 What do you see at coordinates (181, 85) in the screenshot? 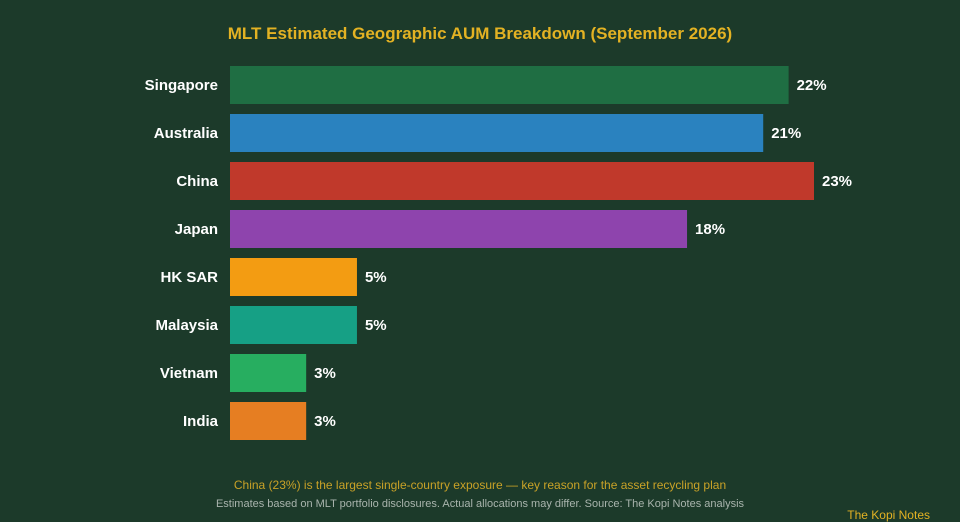
I see `category-label-singapore: Singapore` at bounding box center [181, 85].